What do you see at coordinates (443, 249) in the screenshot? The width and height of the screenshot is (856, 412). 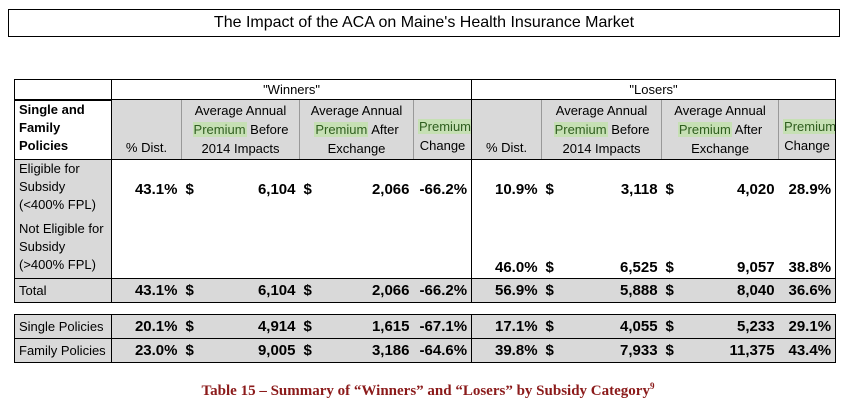 I see `not-eligible-w-change` at bounding box center [443, 249].